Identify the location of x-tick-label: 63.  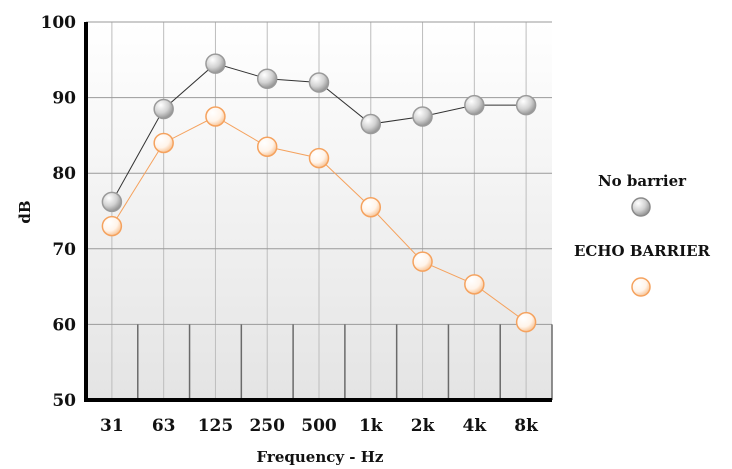
(164, 426).